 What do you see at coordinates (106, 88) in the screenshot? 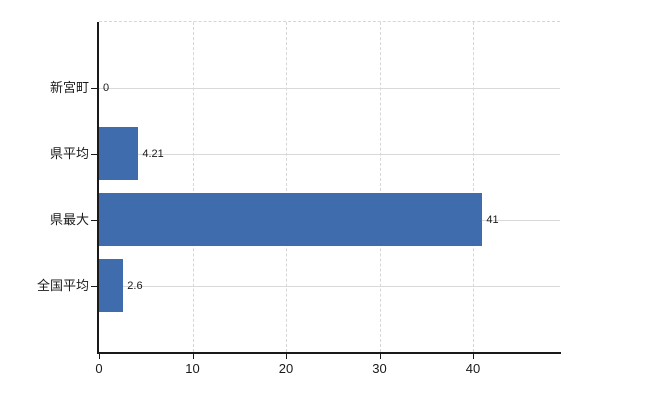
I see `bar-value-label: 0` at bounding box center [106, 88].